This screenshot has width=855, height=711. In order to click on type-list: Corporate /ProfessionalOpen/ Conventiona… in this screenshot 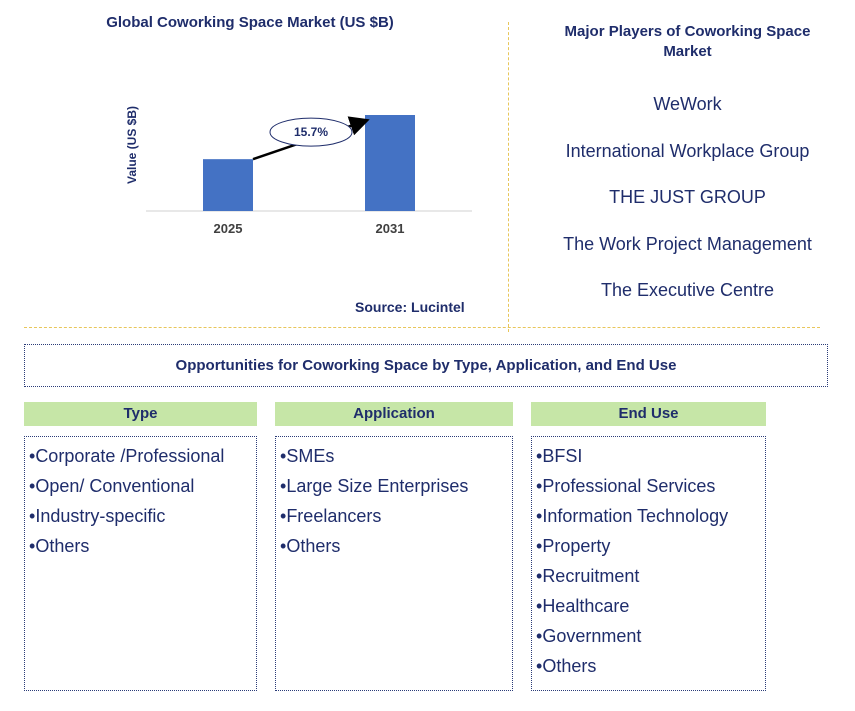, I will do `click(140, 563)`.